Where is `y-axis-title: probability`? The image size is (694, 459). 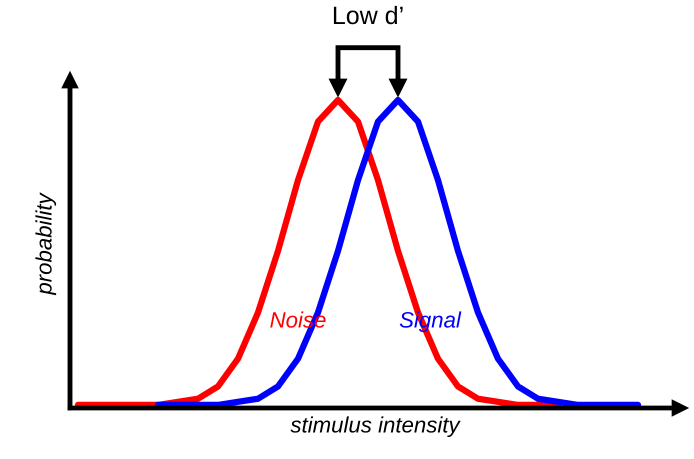 y-axis-title: probability is located at coordinates (45, 244).